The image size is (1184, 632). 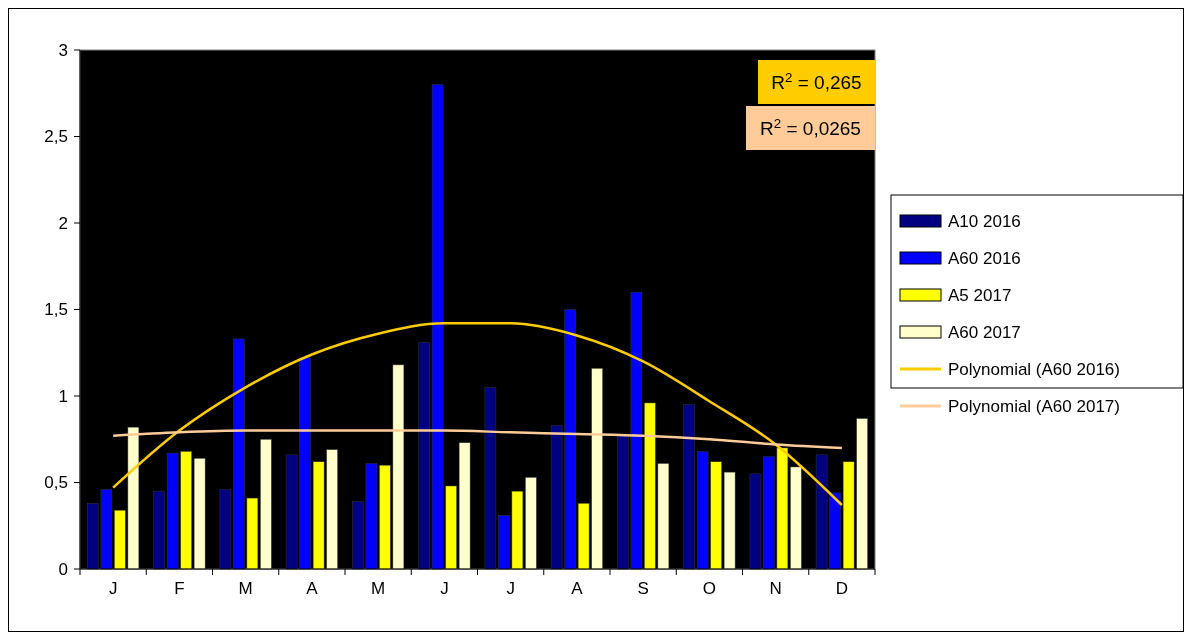 What do you see at coordinates (984, 221) in the screenshot?
I see `legend-label: A10 2016` at bounding box center [984, 221].